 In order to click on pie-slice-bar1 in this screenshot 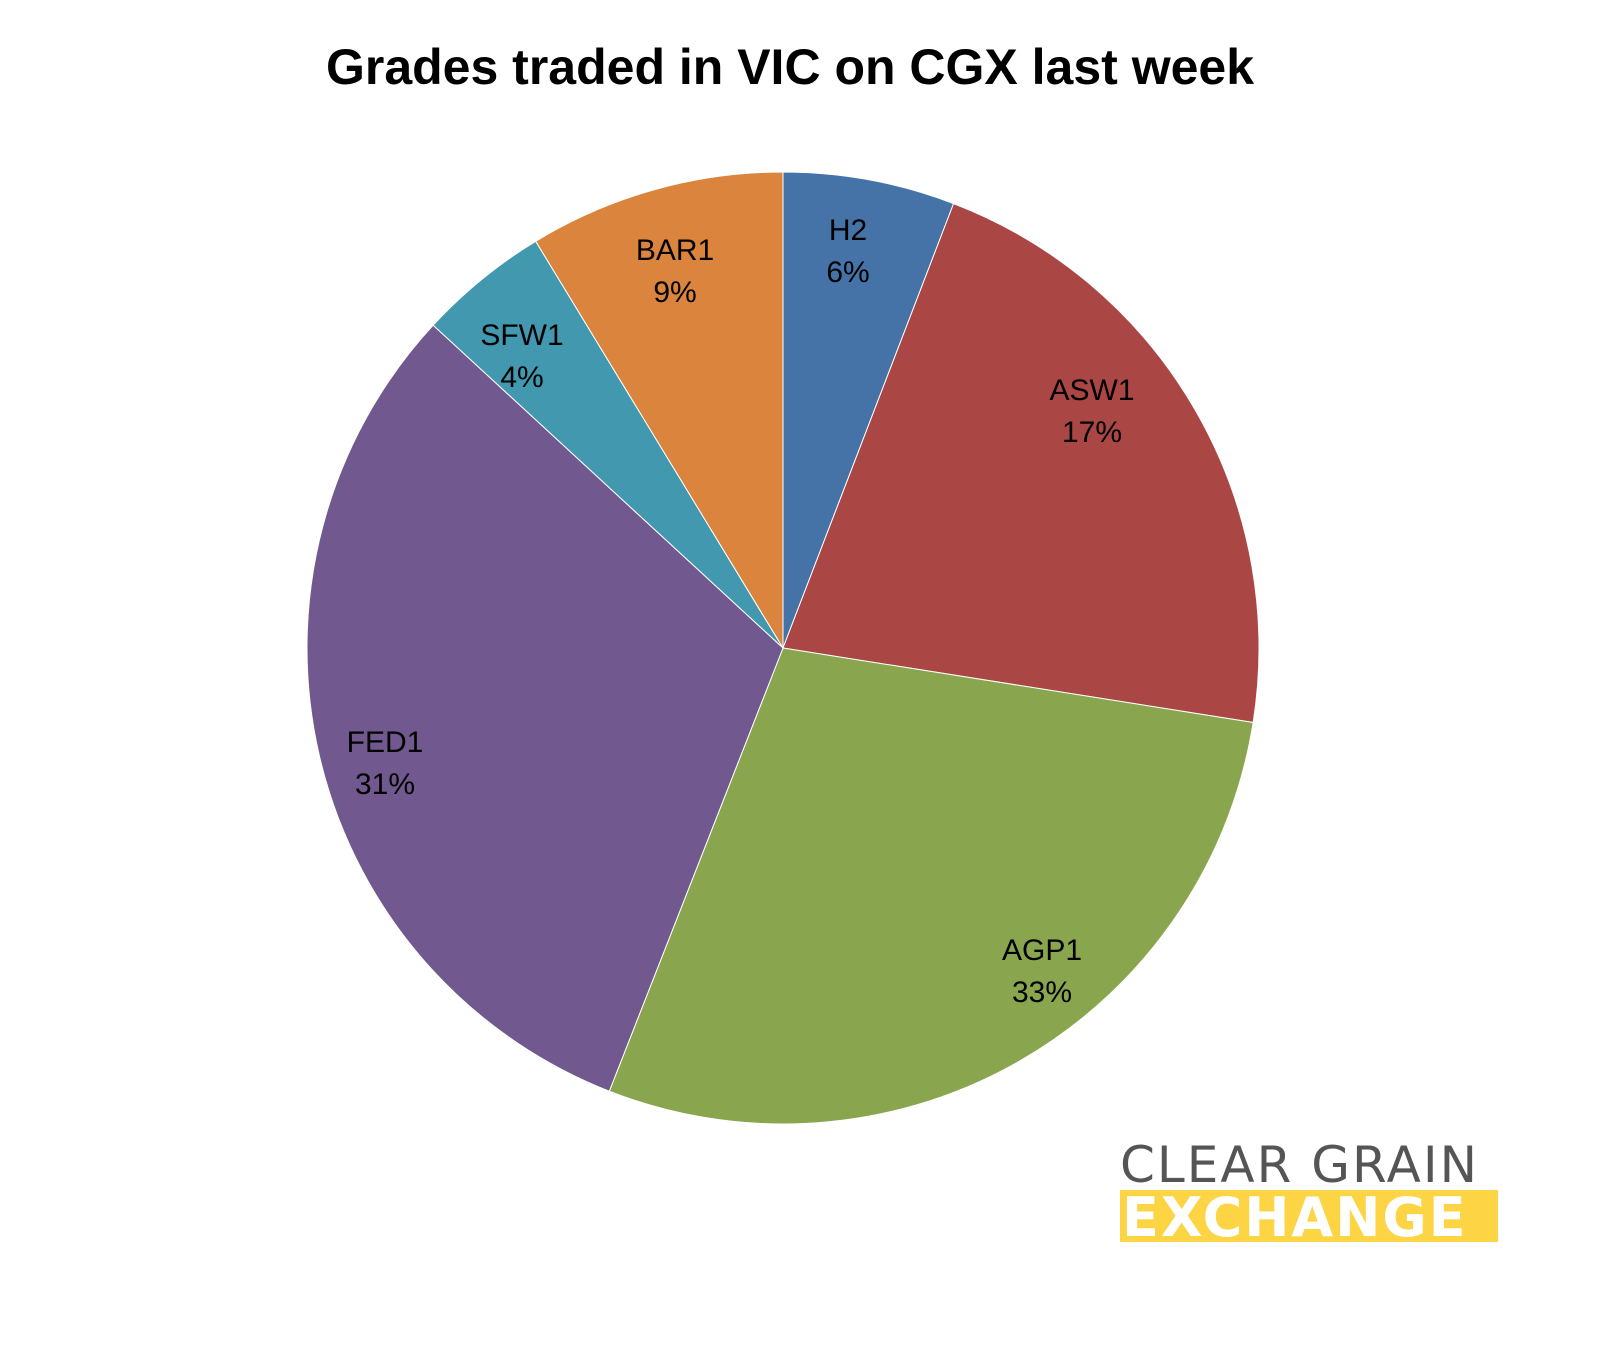, I will do `click(659, 410)`.